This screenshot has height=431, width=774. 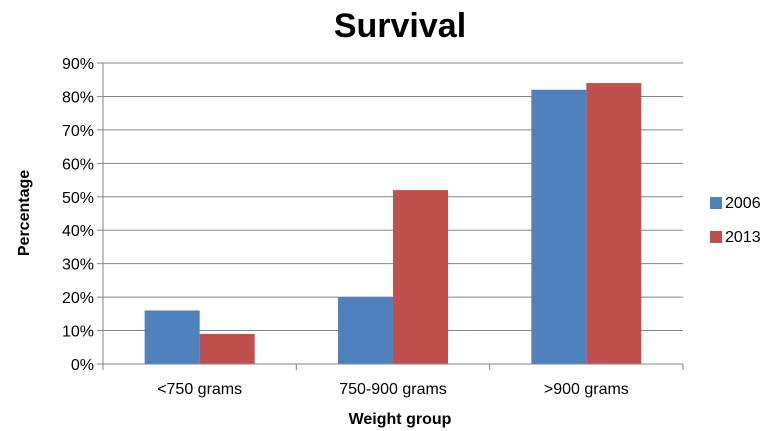 I want to click on x-tick-label: >900 grams, so click(x=586, y=389).